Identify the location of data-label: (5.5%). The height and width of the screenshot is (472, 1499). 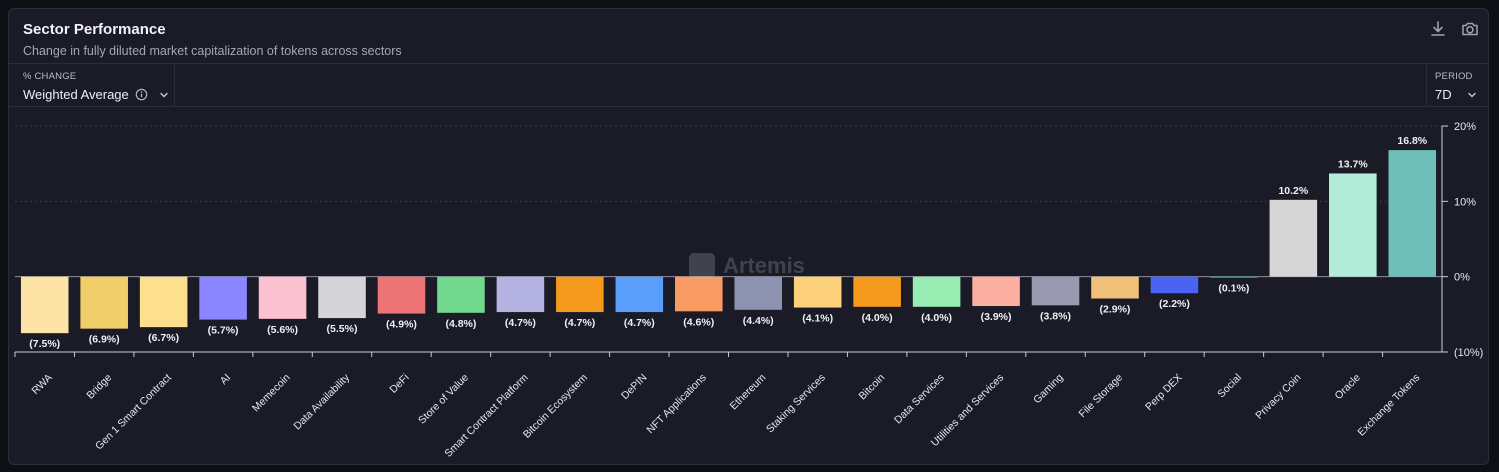
(342, 329).